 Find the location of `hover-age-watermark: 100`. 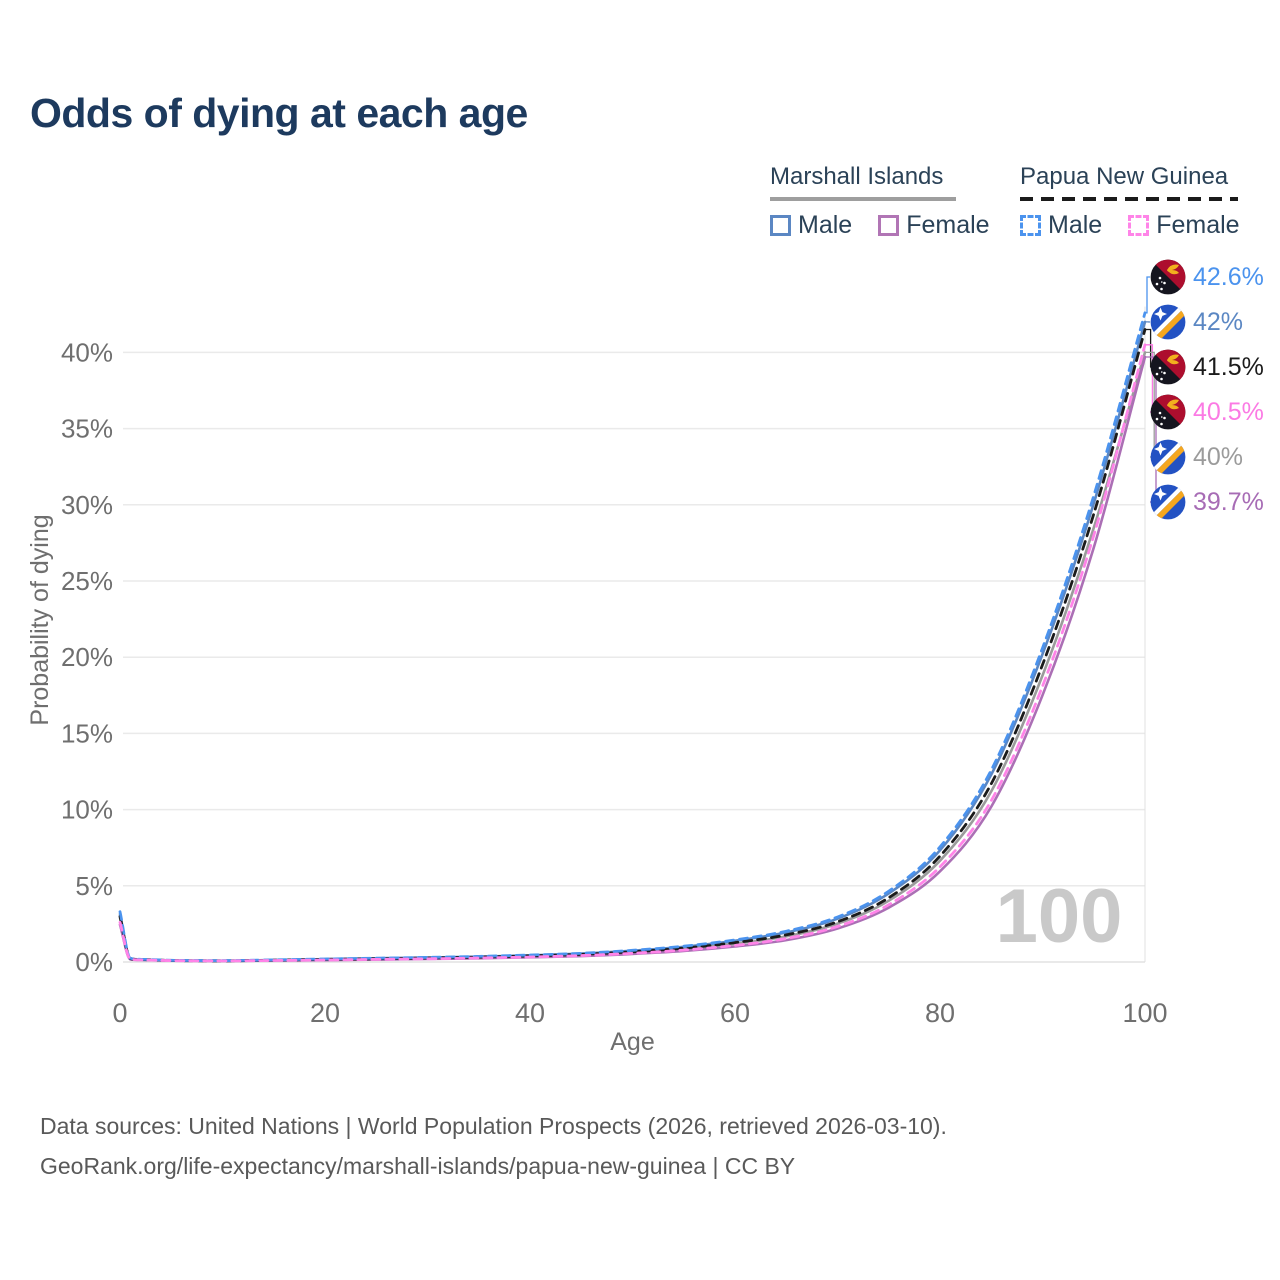

hover-age-watermark: 100 is located at coordinates (1059, 916).